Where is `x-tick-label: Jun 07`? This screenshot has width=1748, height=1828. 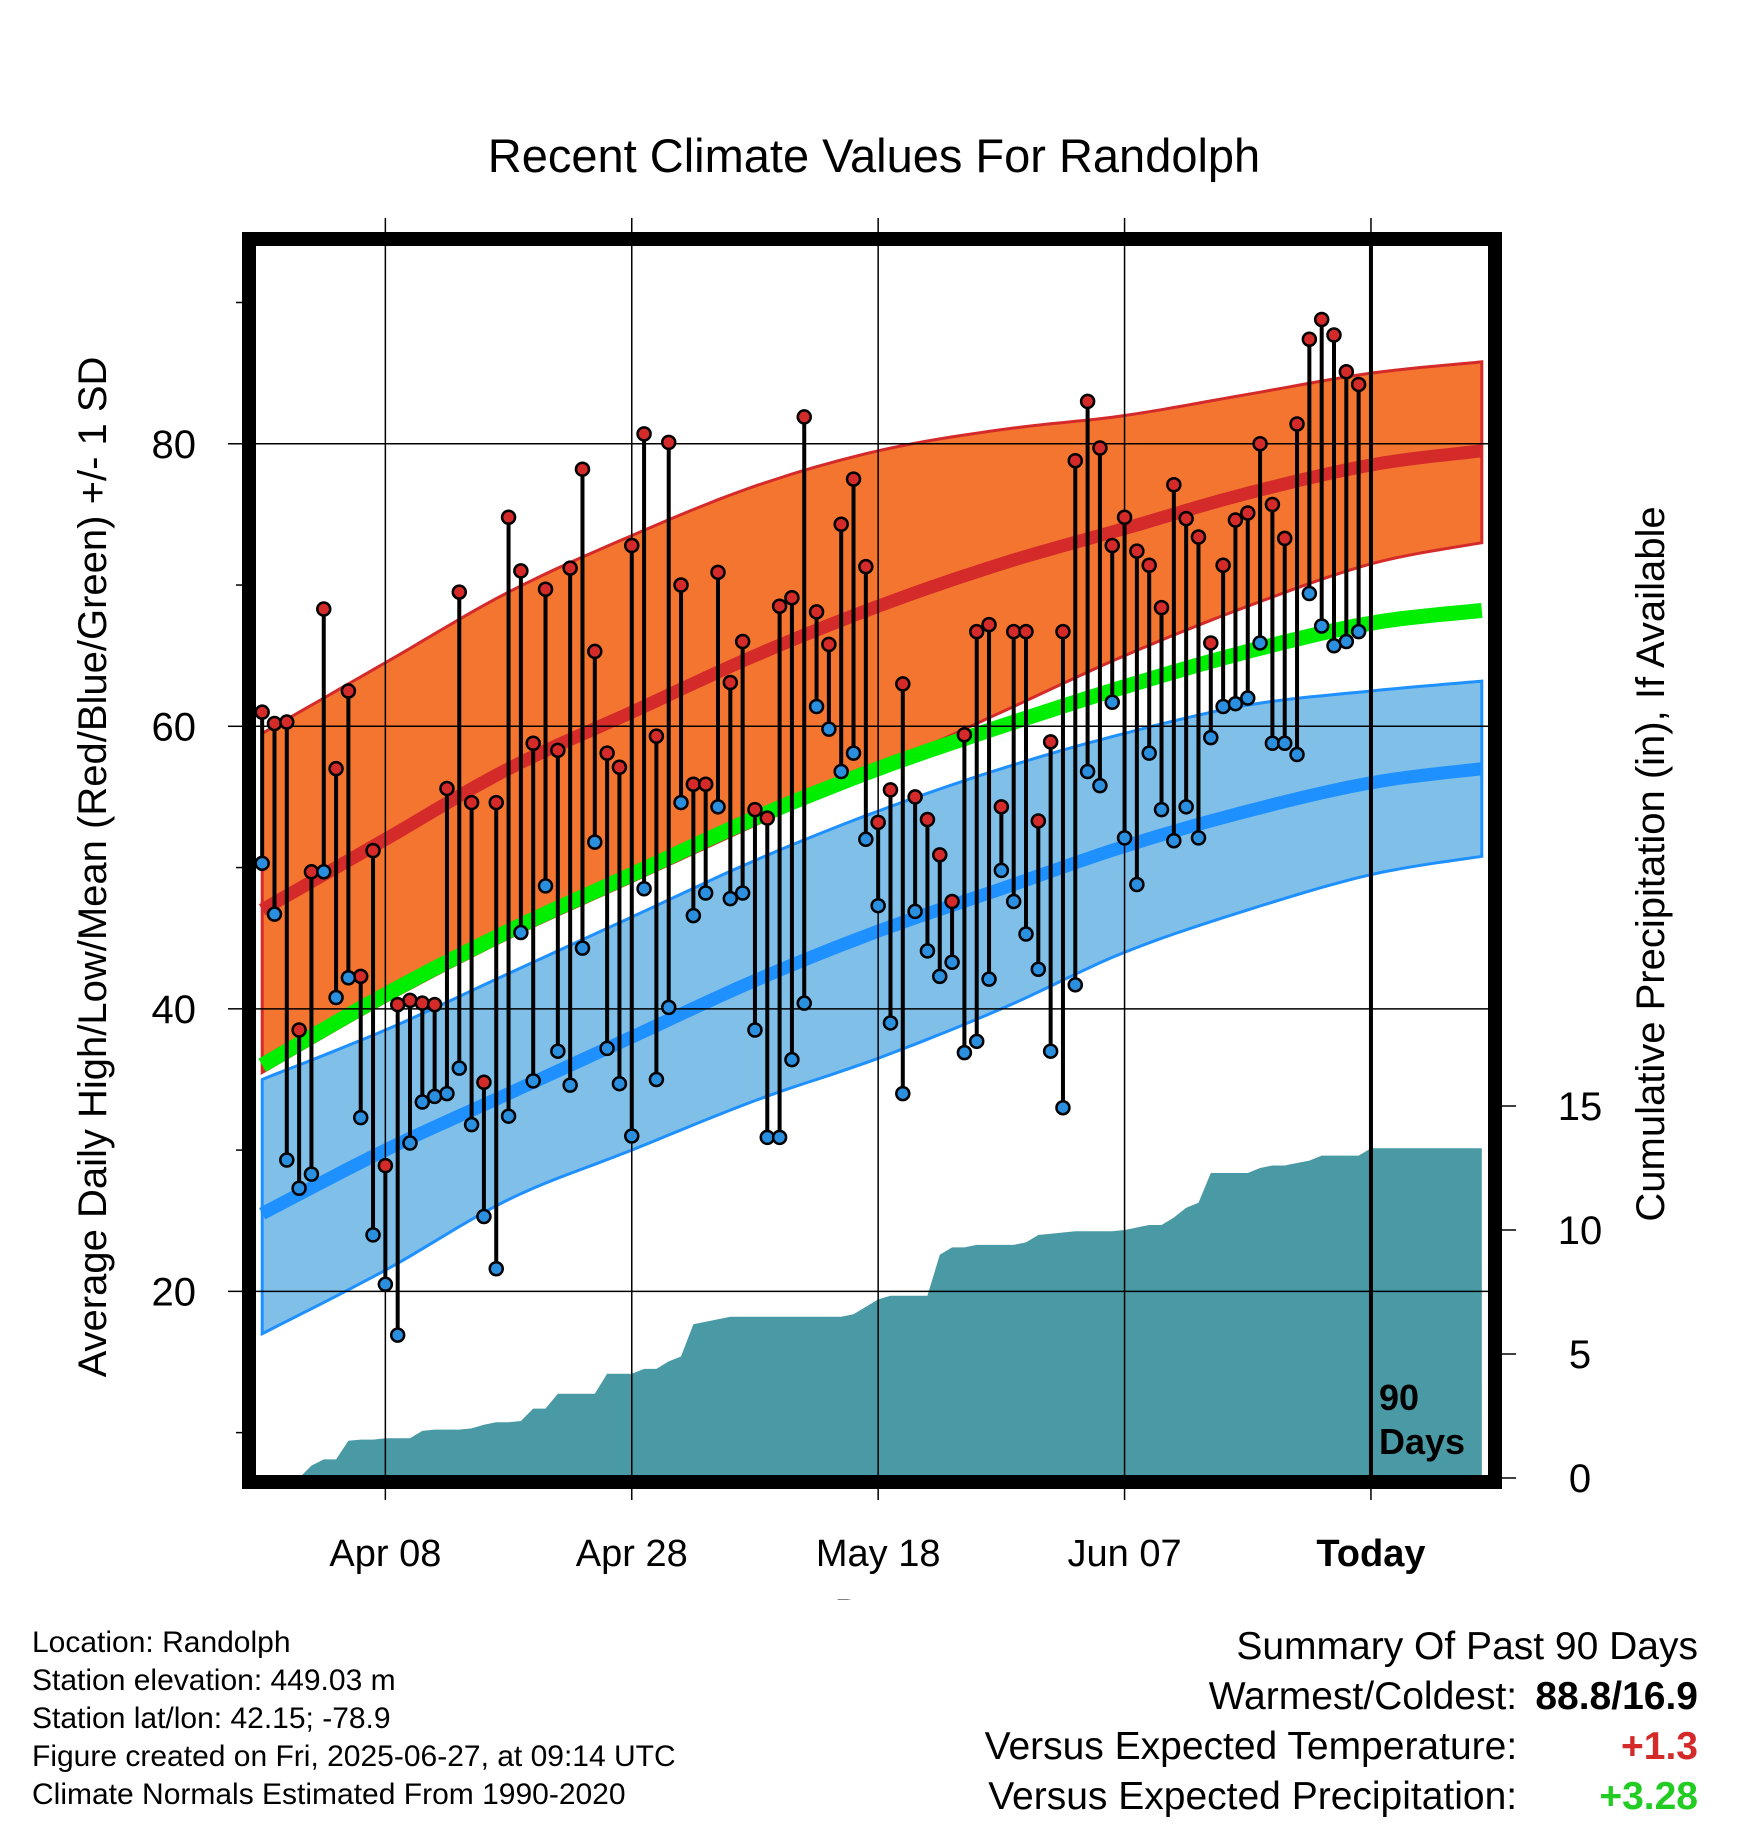 x-tick-label: Jun 07 is located at coordinates (1125, 1554).